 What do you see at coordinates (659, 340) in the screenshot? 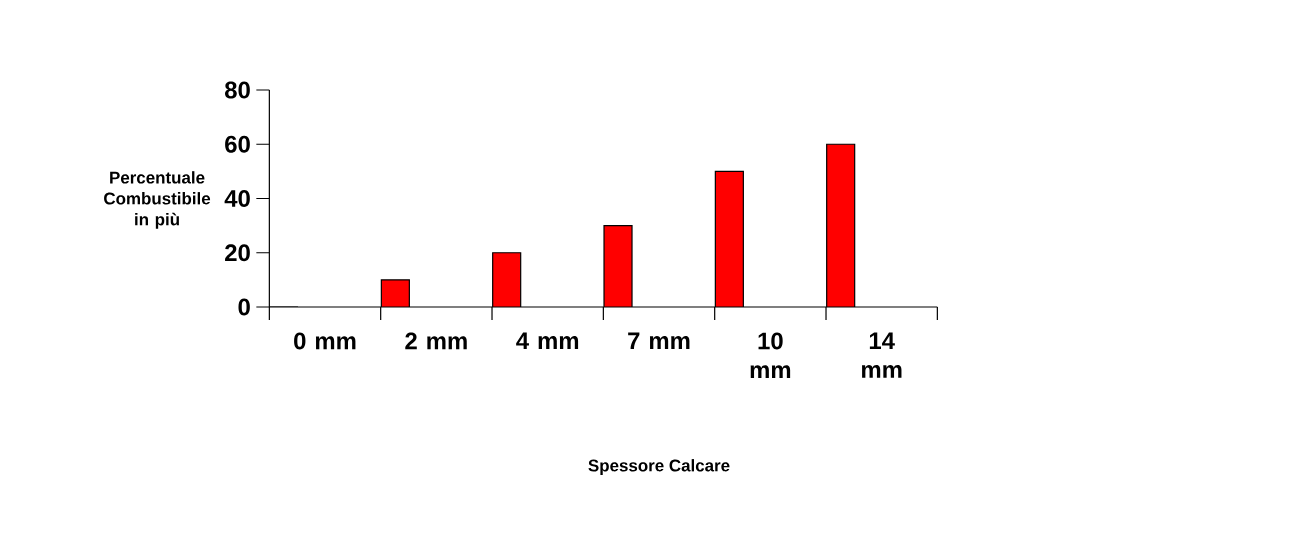
I see `x-tick-label: 7 mm` at bounding box center [659, 340].